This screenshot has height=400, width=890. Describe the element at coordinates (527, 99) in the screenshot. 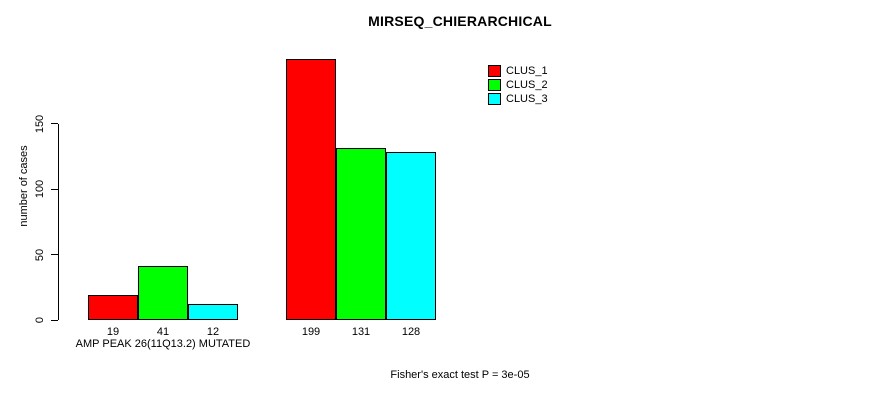

I see `legend-label: CLUS_3` at that location.